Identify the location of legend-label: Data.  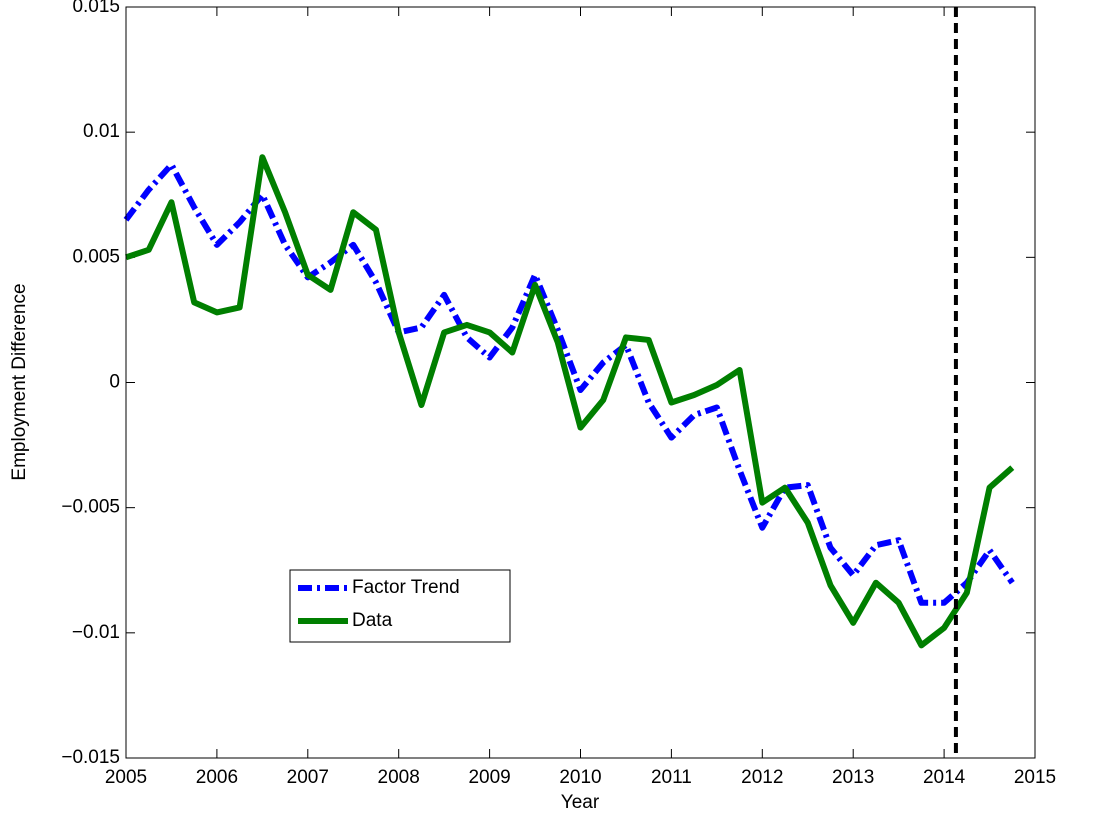
(372, 620).